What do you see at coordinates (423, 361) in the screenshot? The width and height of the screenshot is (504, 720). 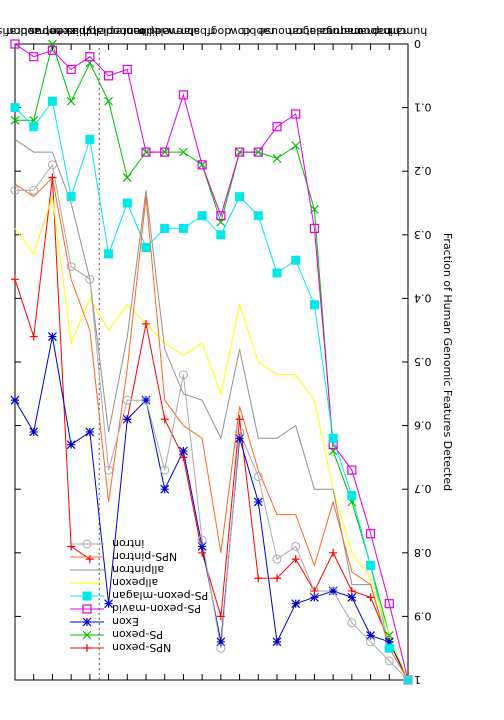 I see `y-tick-label: 0.5` at bounding box center [423, 361].